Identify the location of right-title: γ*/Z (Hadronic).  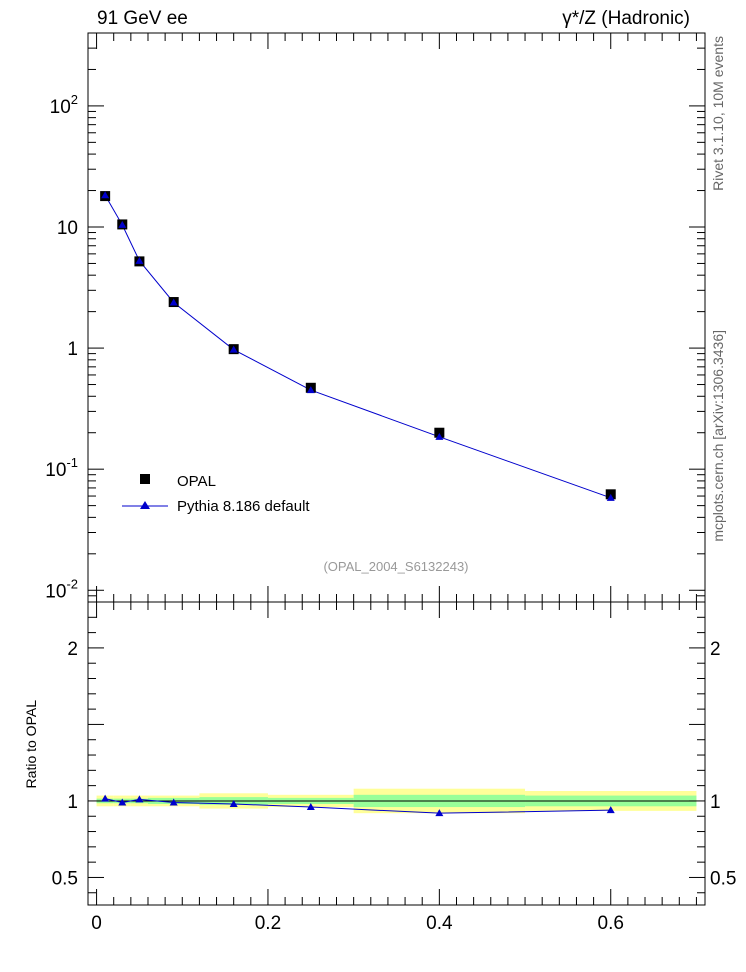
(626, 18).